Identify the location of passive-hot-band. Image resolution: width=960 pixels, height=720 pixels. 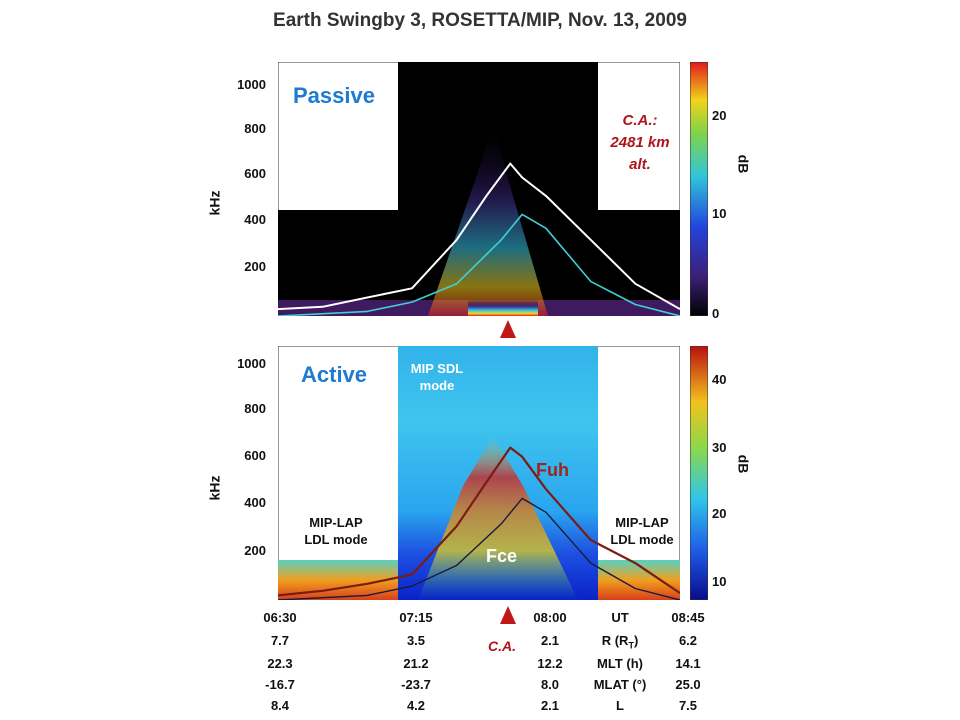
(503, 308).